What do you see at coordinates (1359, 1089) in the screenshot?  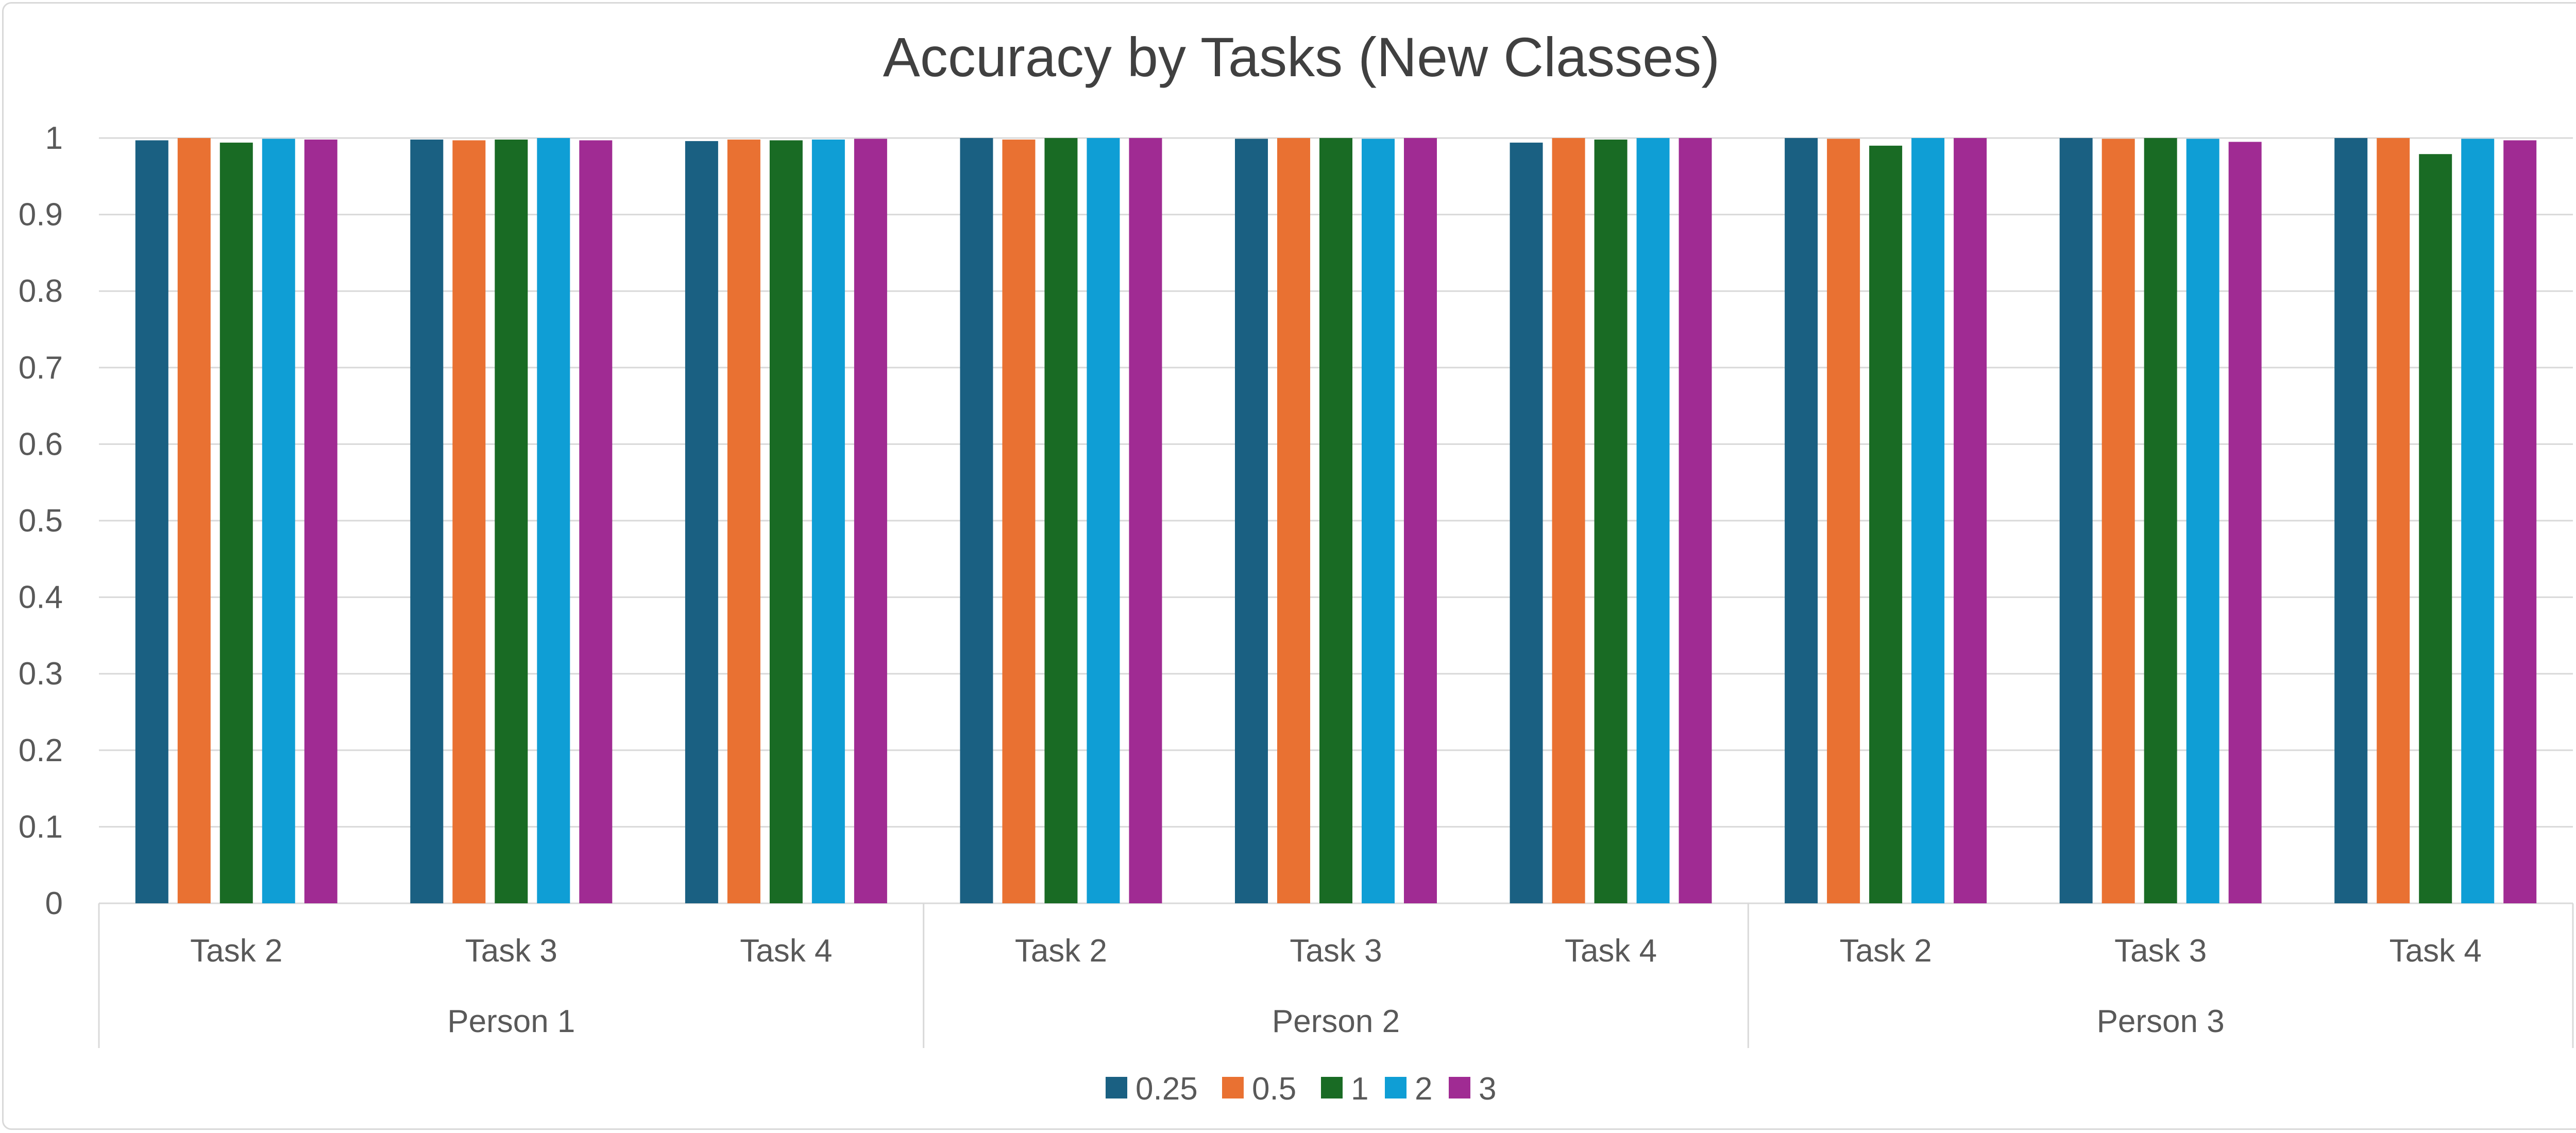 I see `legend-label: 1` at bounding box center [1359, 1089].